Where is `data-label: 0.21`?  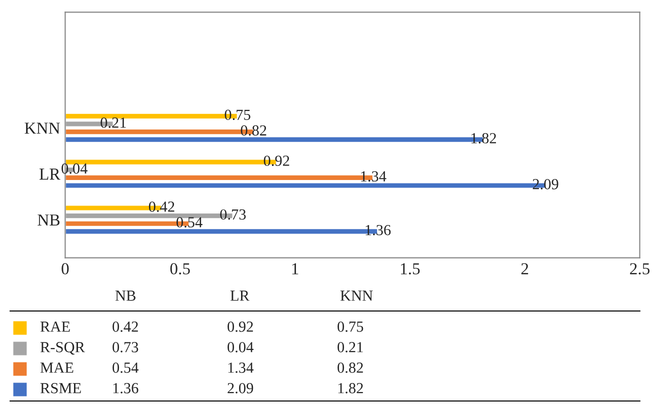 data-label: 0.21 is located at coordinates (113, 122).